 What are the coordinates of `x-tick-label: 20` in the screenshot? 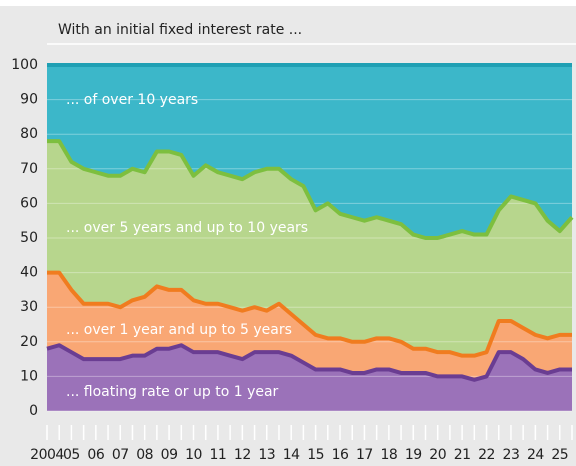 It's located at (437, 455).